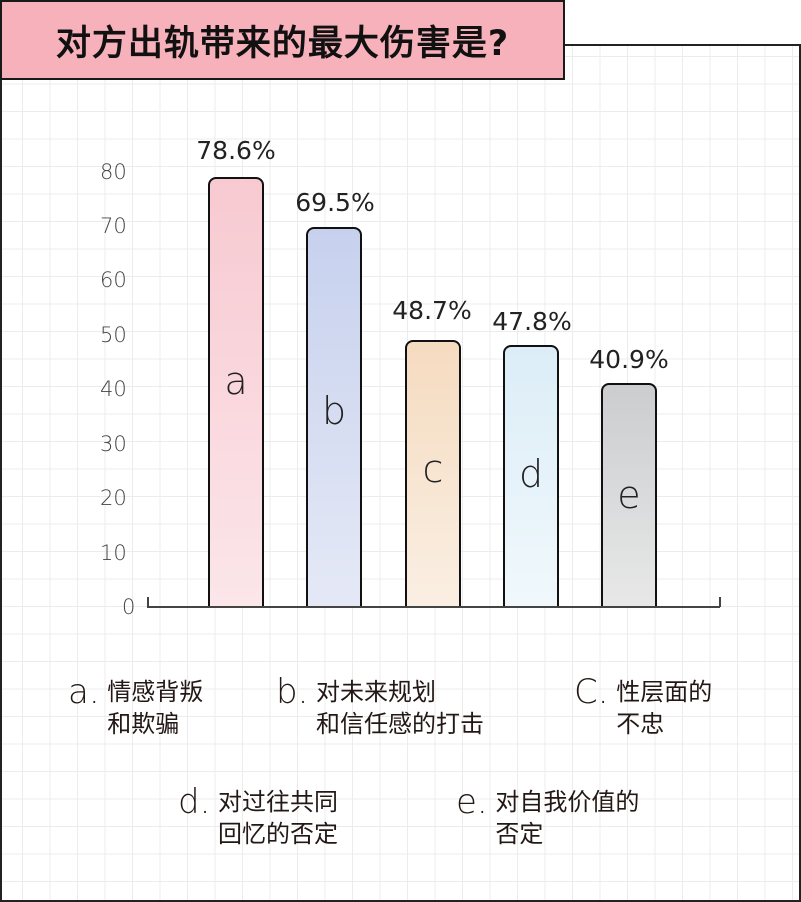 Image resolution: width=801 pixels, height=902 pixels. I want to click on legend-item-a: a. 情感背叛和欺骗, so click(133, 707).